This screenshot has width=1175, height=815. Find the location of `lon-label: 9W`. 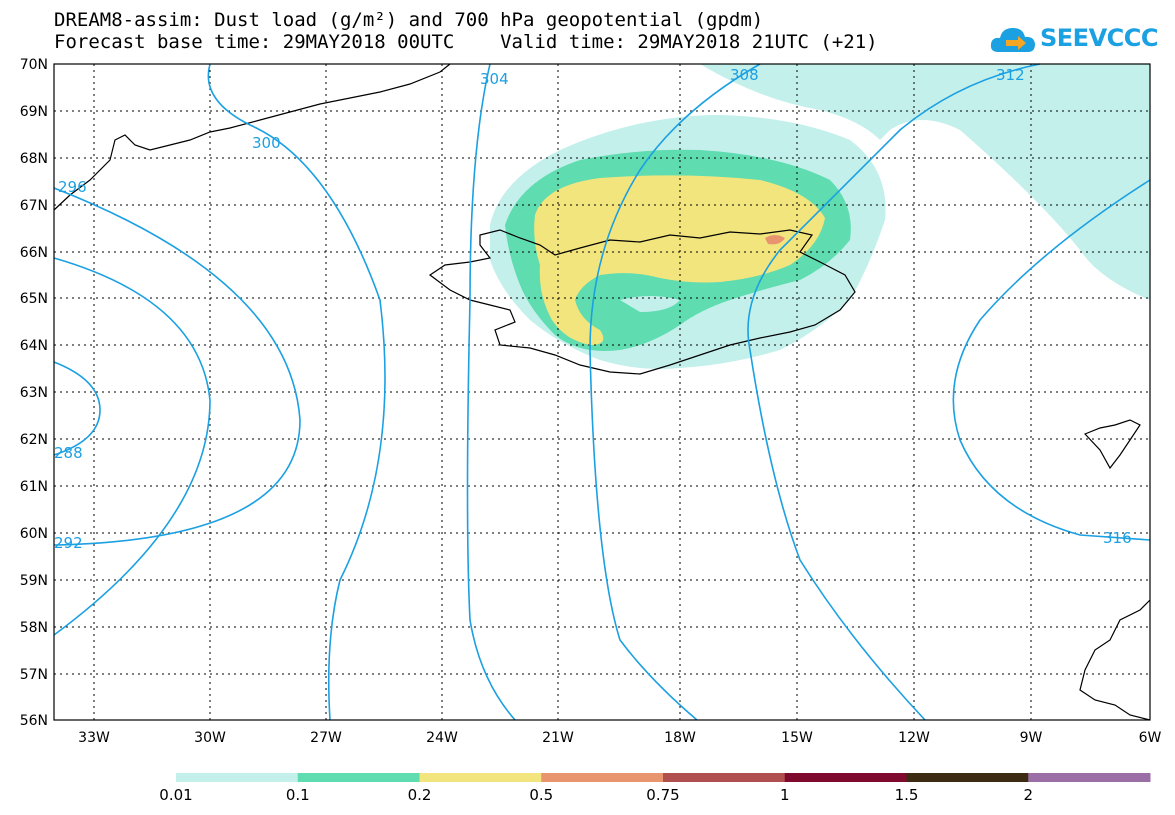

lon-label: 9W is located at coordinates (1031, 738).